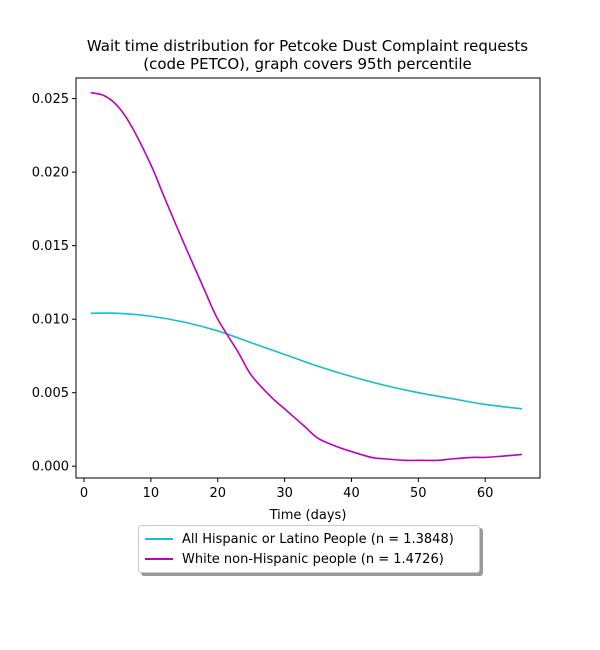 This screenshot has width=600, height=650. Describe the element at coordinates (50, 173) in the screenshot. I see `y-tick-label: 0.020` at that location.